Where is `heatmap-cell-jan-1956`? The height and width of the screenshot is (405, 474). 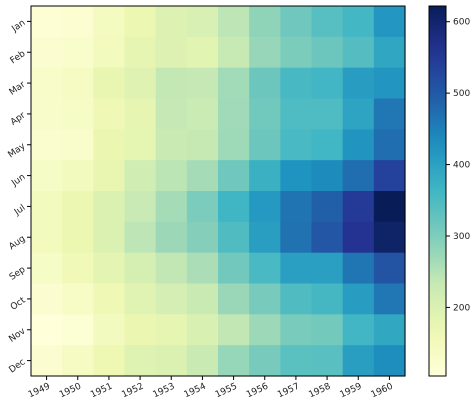 heatmap-cell-jan-1956 is located at coordinates (265, 22).